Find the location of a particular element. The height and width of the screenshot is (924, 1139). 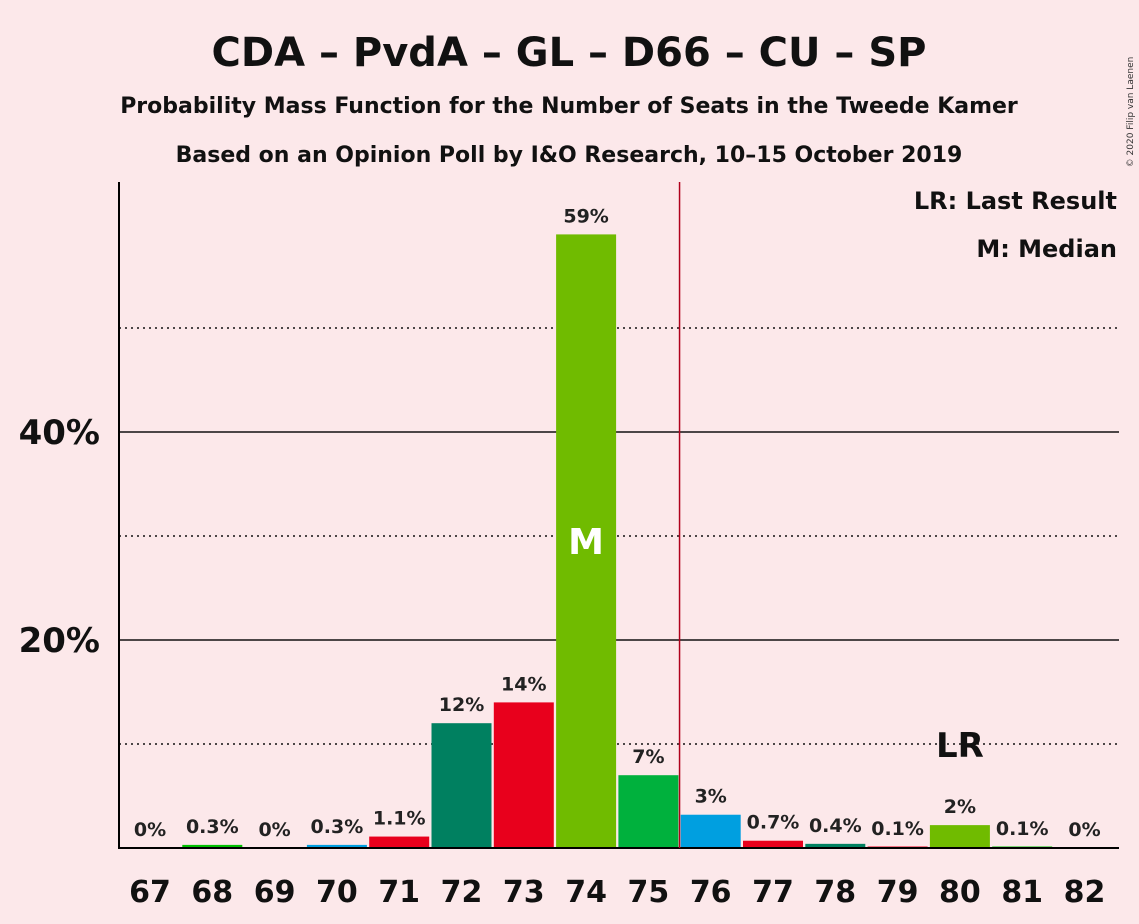

data-label-74: 59% is located at coordinates (585, 216).